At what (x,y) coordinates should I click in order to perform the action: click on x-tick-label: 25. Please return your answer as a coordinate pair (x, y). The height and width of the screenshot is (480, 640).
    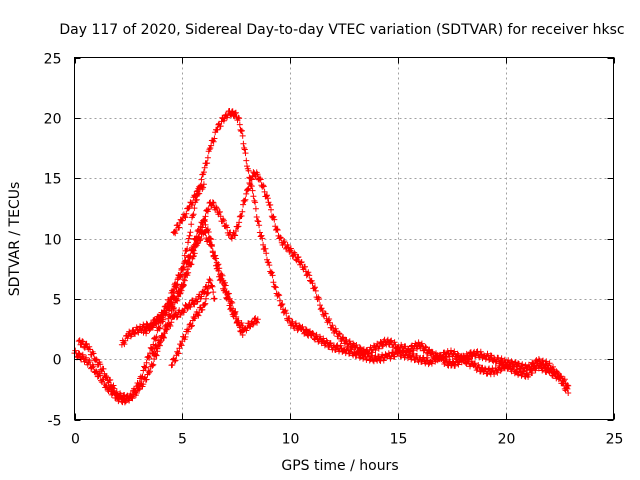
    Looking at the image, I should click on (615, 440).